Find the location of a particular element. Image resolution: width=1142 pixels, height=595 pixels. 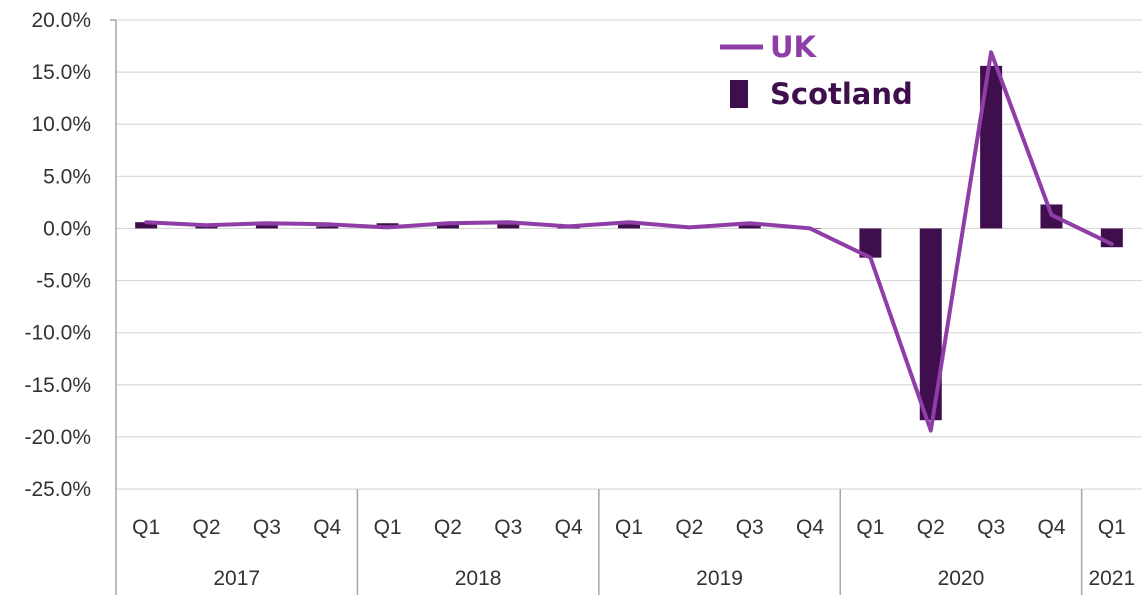

y-tick-label: 10.0% is located at coordinates (61, 124).